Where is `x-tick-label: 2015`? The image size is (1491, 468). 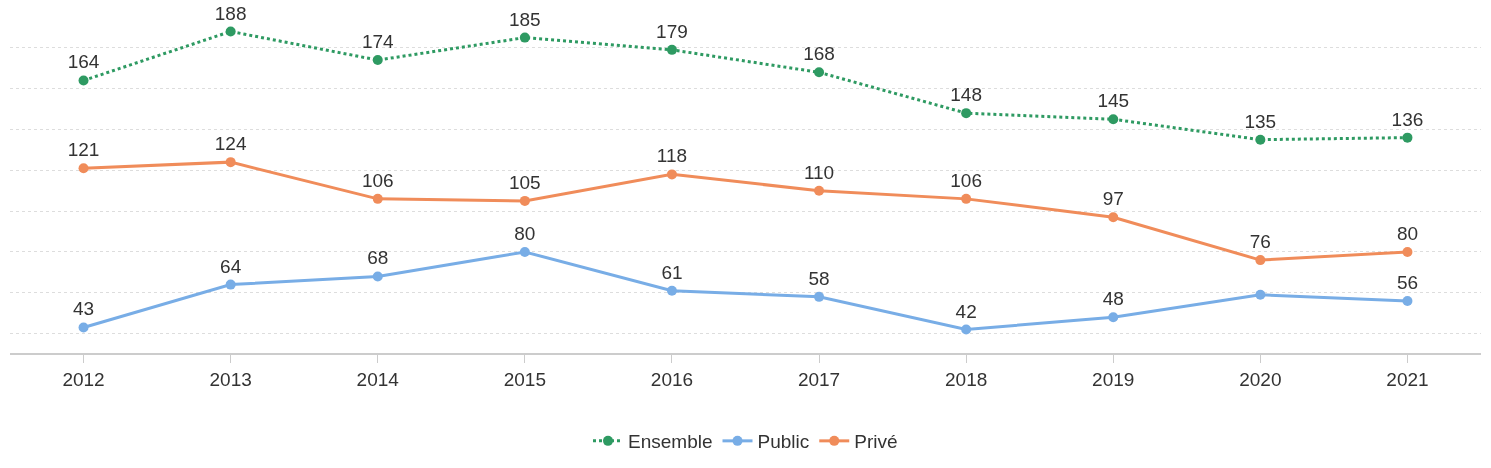 x-tick-label: 2015 is located at coordinates (524, 379).